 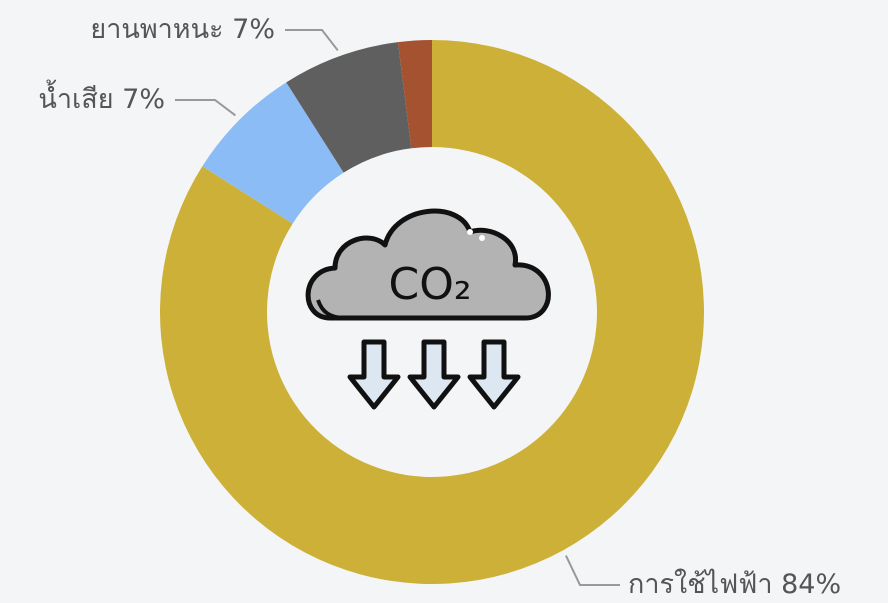 I want to click on slice-label: น้ำเสีย 7%, so click(x=101, y=97).